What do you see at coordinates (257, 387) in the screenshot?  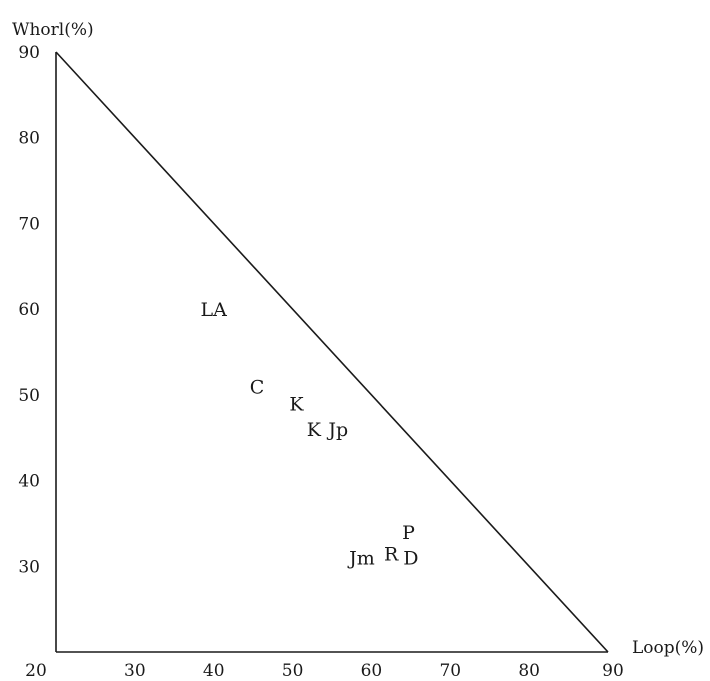 I see `data-point-label: C` at bounding box center [257, 387].